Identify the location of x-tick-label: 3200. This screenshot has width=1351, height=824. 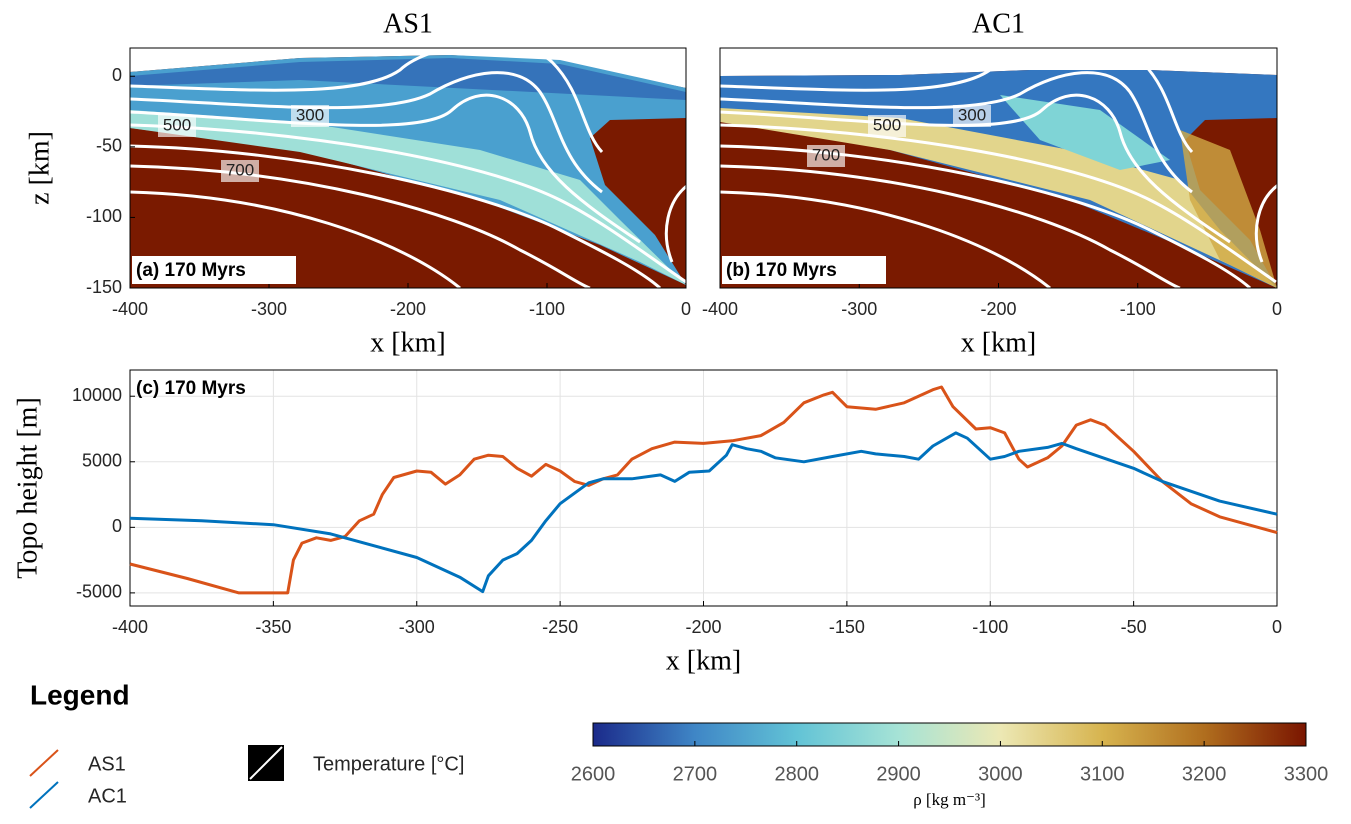
(1204, 774).